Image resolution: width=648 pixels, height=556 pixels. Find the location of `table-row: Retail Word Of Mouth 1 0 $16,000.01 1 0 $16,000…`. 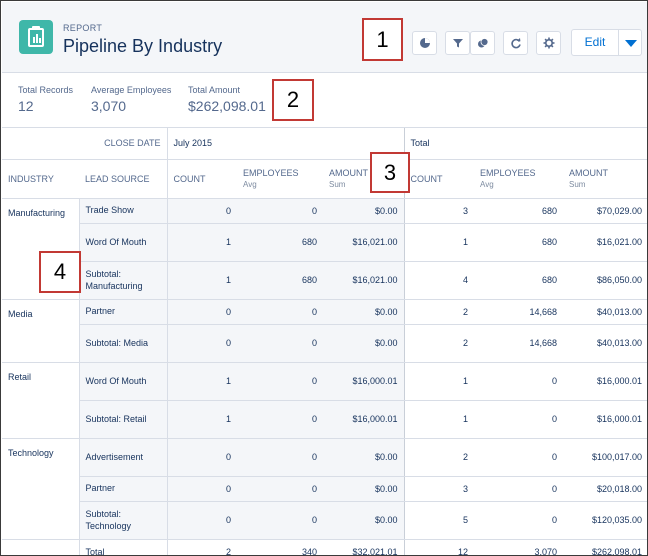

table-row: Retail Word Of Mouth 1 0 $16,000.01 1 0 $16,000… is located at coordinates (324, 400).